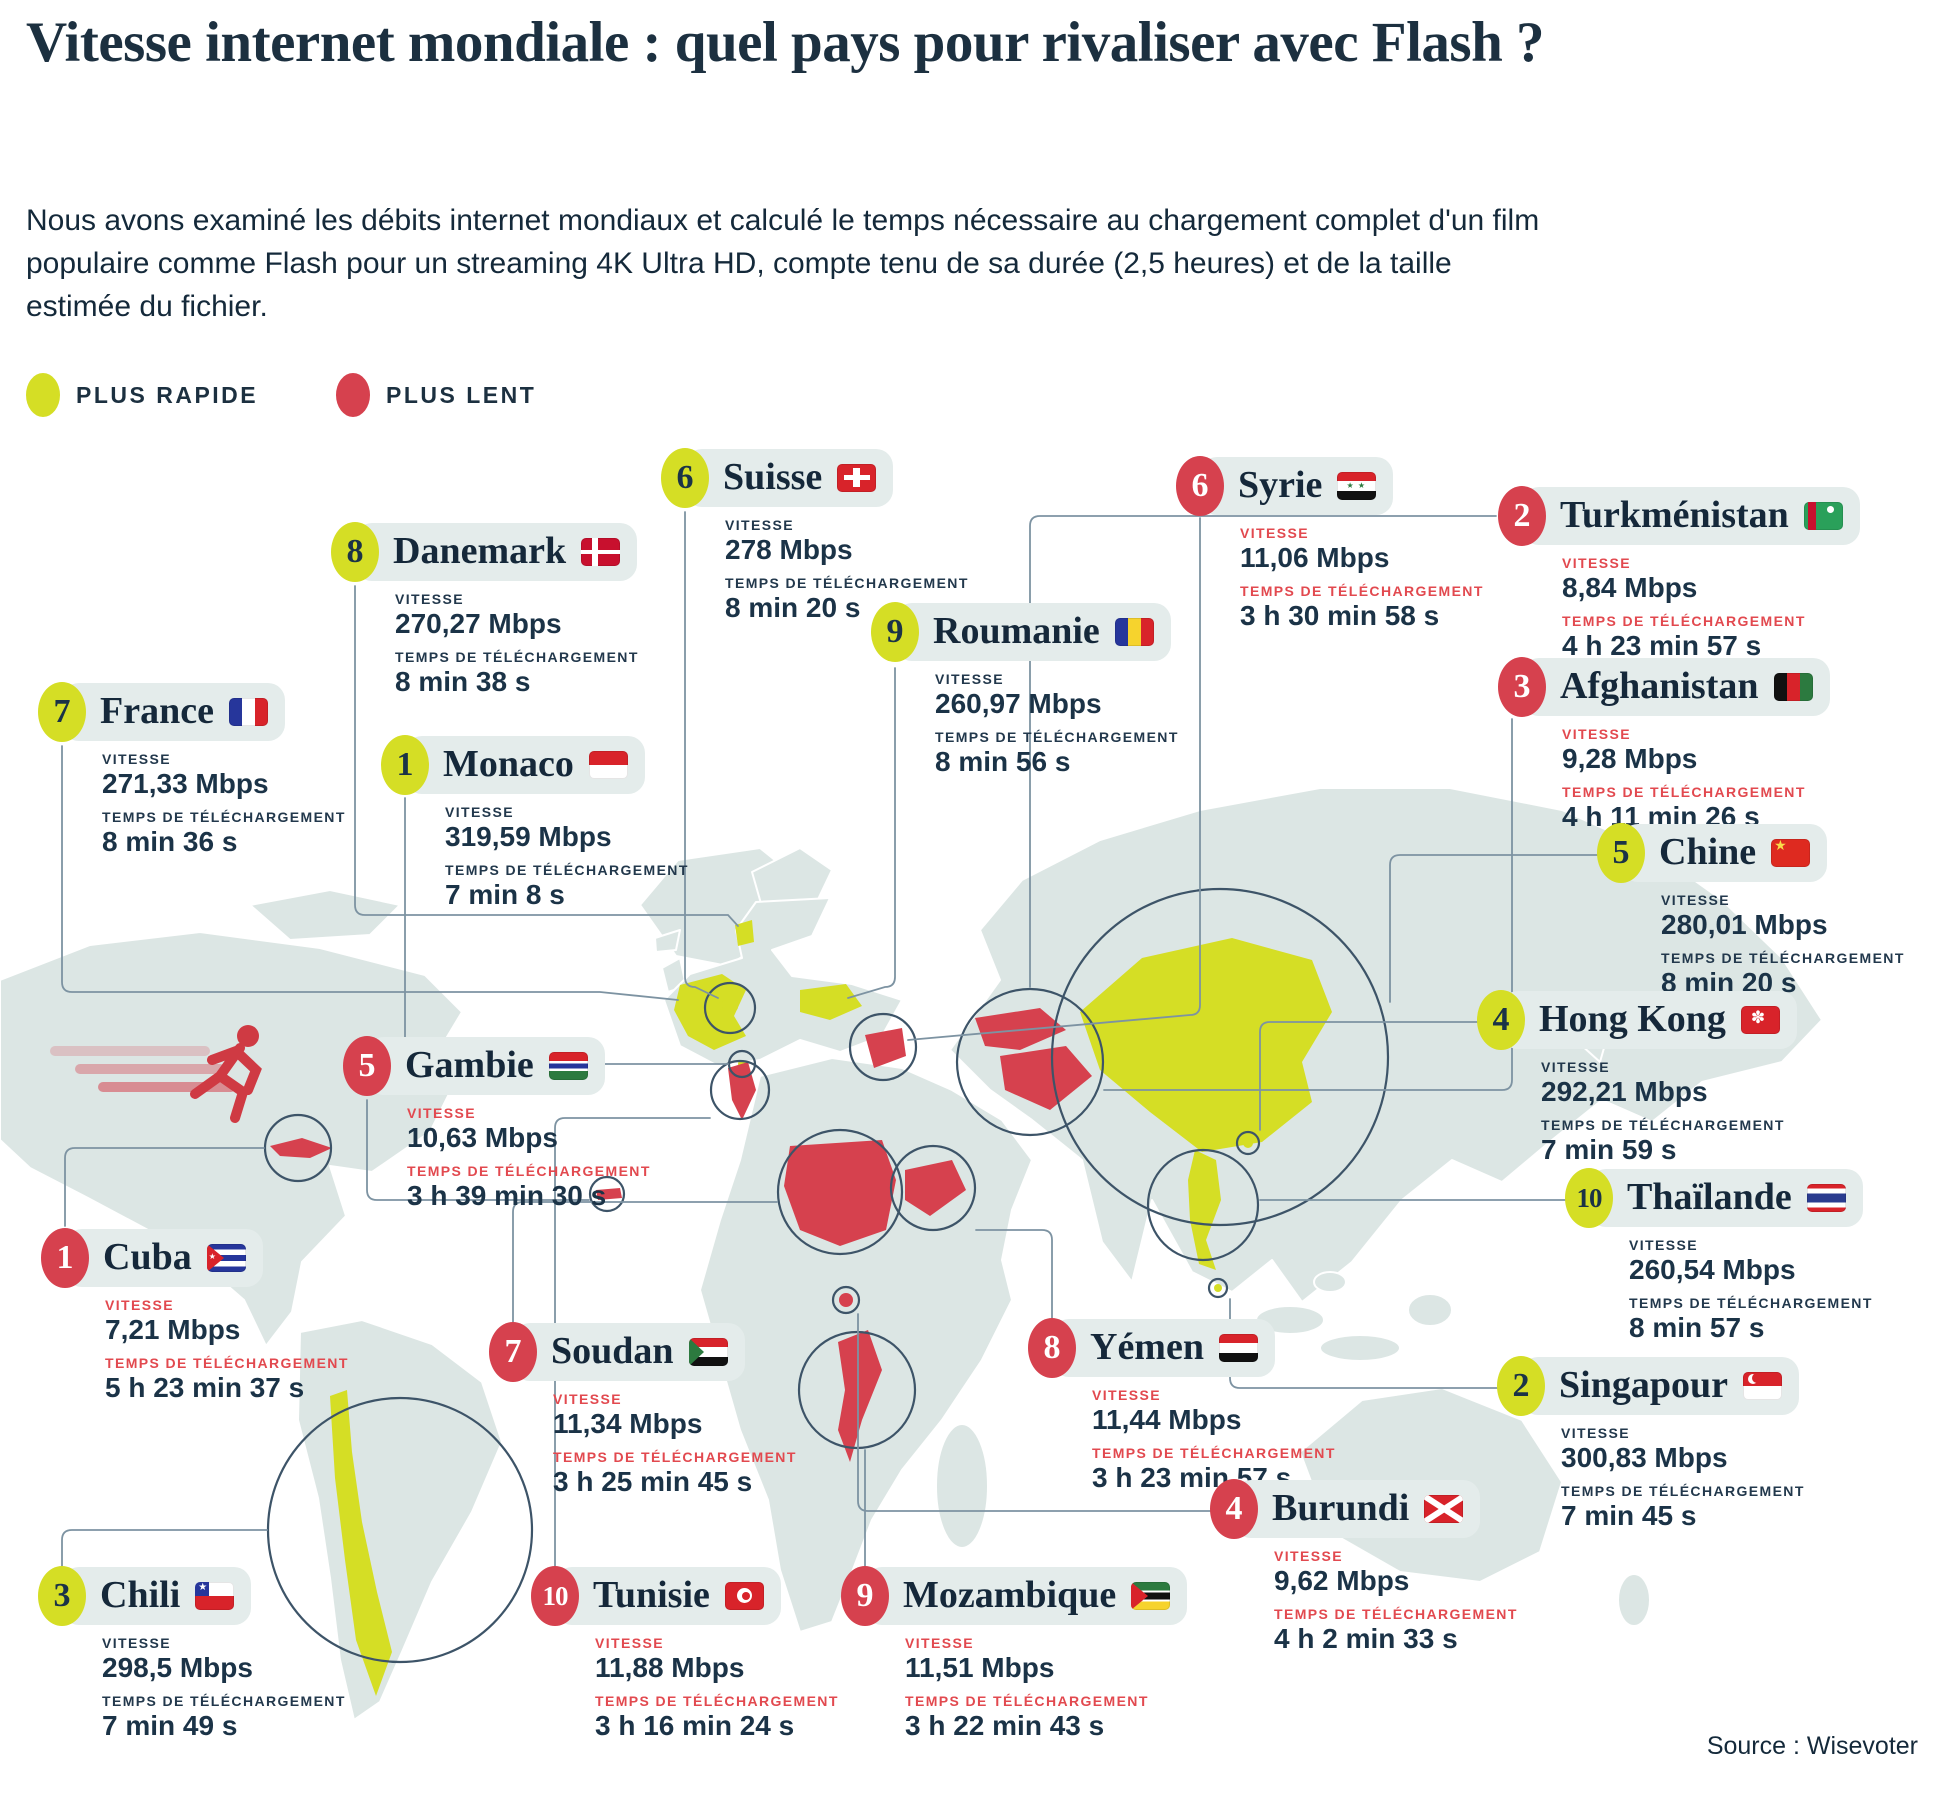 Image resolution: width=1940 pixels, height=1795 pixels. What do you see at coordinates (1033, 632) in the screenshot?
I see `country-pill: Roumanie` at bounding box center [1033, 632].